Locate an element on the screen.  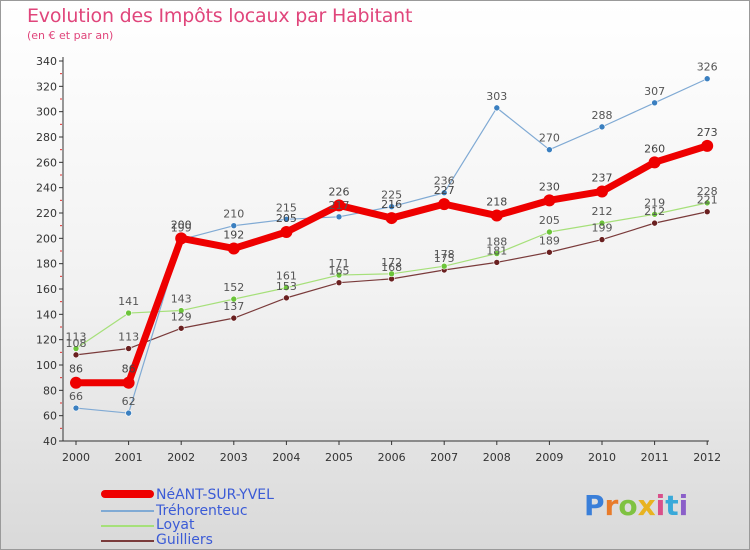
data-label: 86 is located at coordinates (76, 369).